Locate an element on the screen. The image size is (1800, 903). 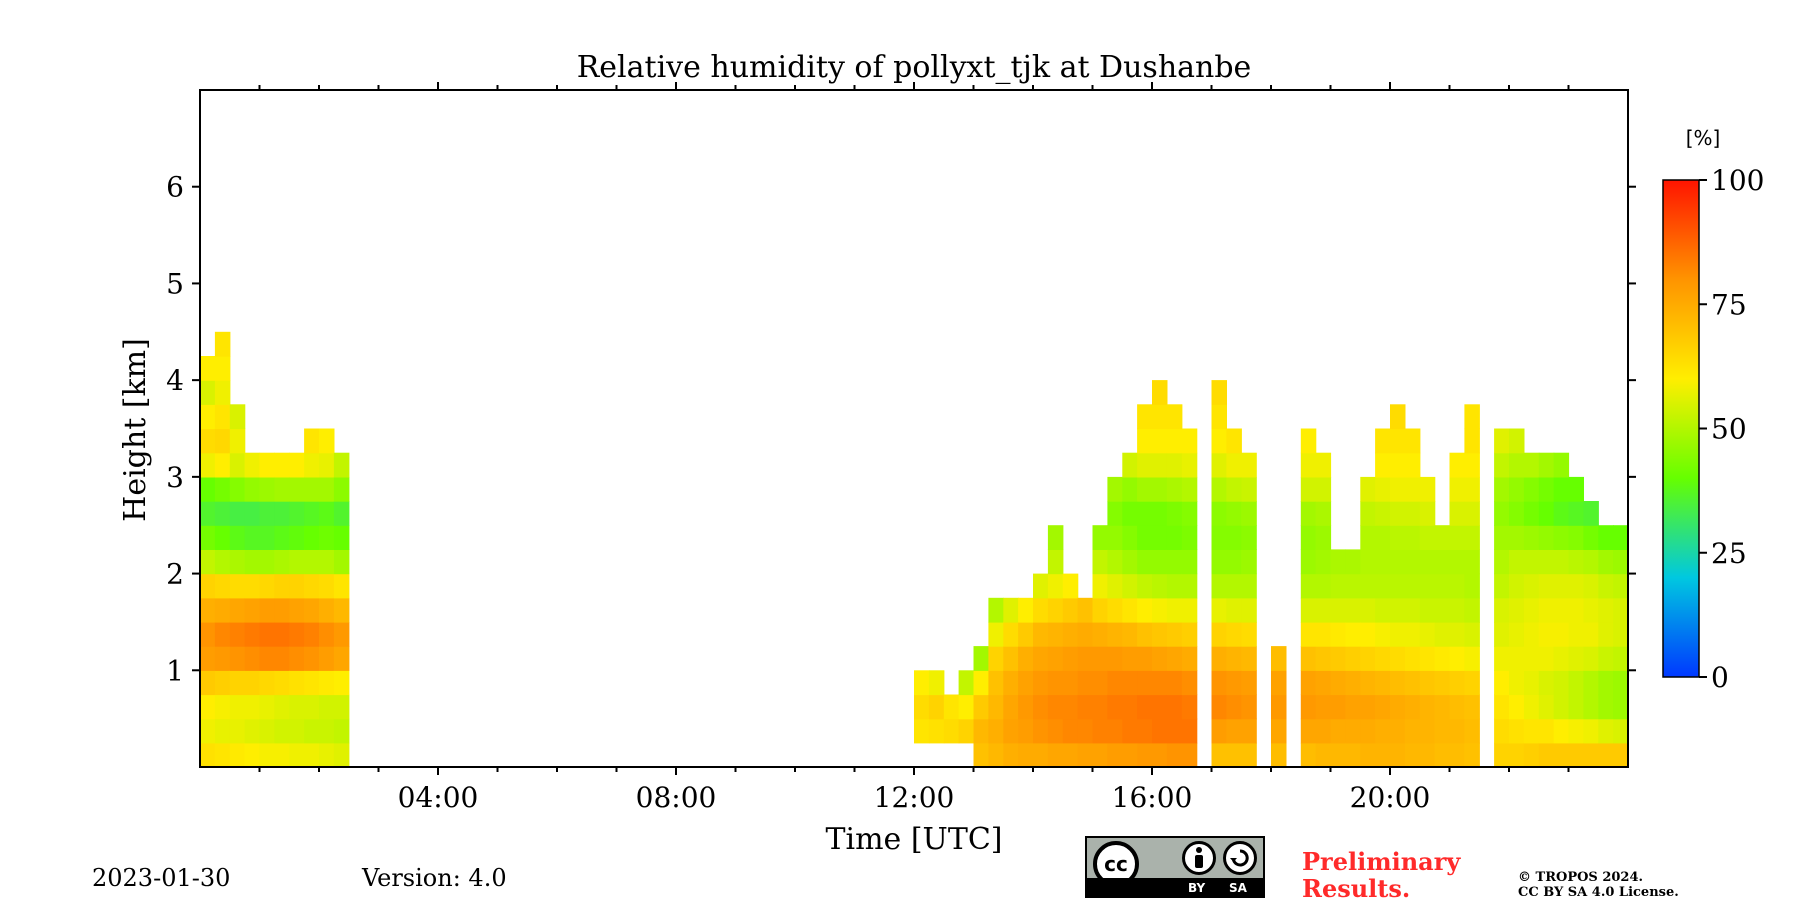
y-tick-label: 5 is located at coordinates (175, 283).